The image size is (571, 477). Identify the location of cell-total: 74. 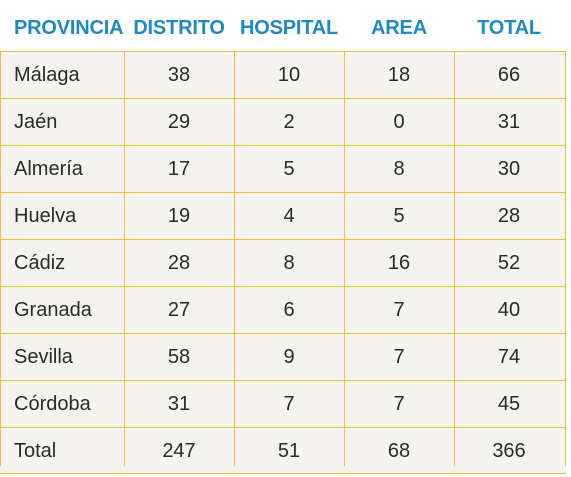
(509, 357).